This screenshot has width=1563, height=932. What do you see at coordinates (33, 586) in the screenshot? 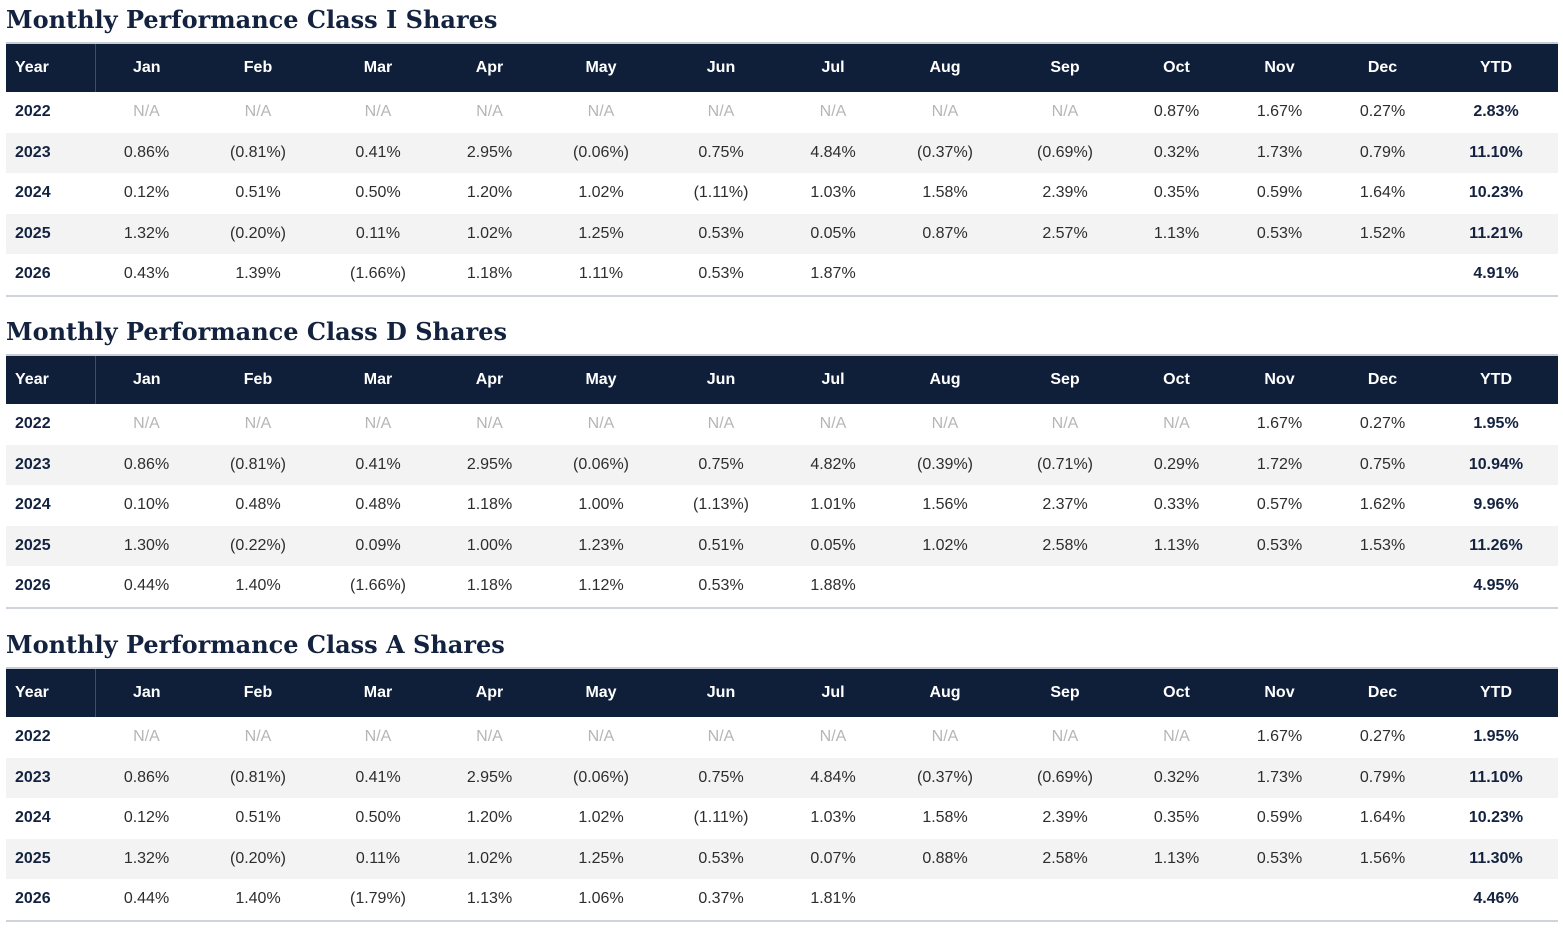
I see `year-cell: 2026` at bounding box center [33, 586].